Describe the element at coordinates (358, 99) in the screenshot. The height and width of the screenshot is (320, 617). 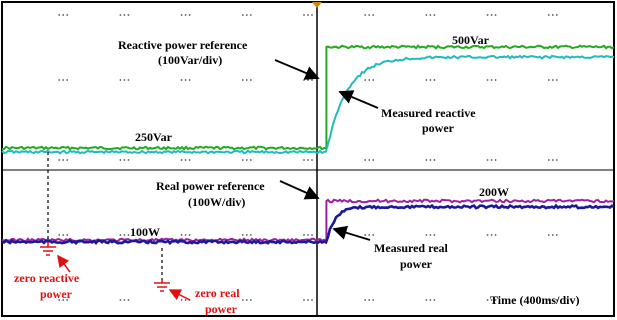
I see `arrow-q-meas` at that location.